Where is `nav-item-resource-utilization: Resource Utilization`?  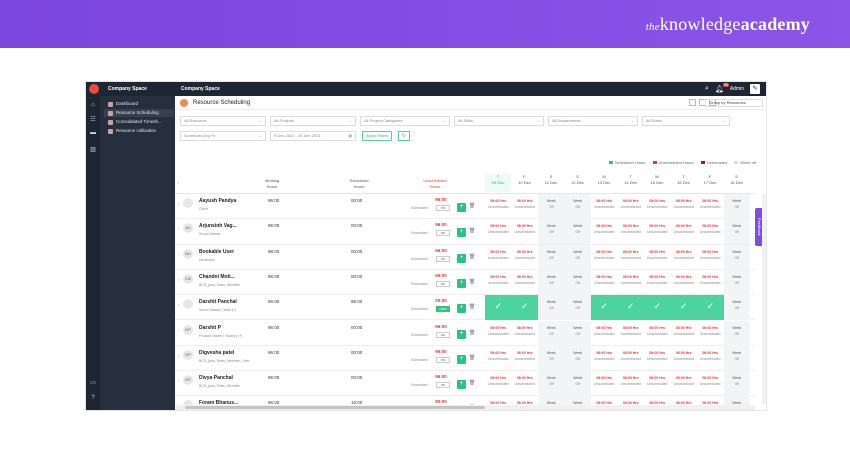
nav-item-resource-utilization: Resource Utilization is located at coordinates (139, 131).